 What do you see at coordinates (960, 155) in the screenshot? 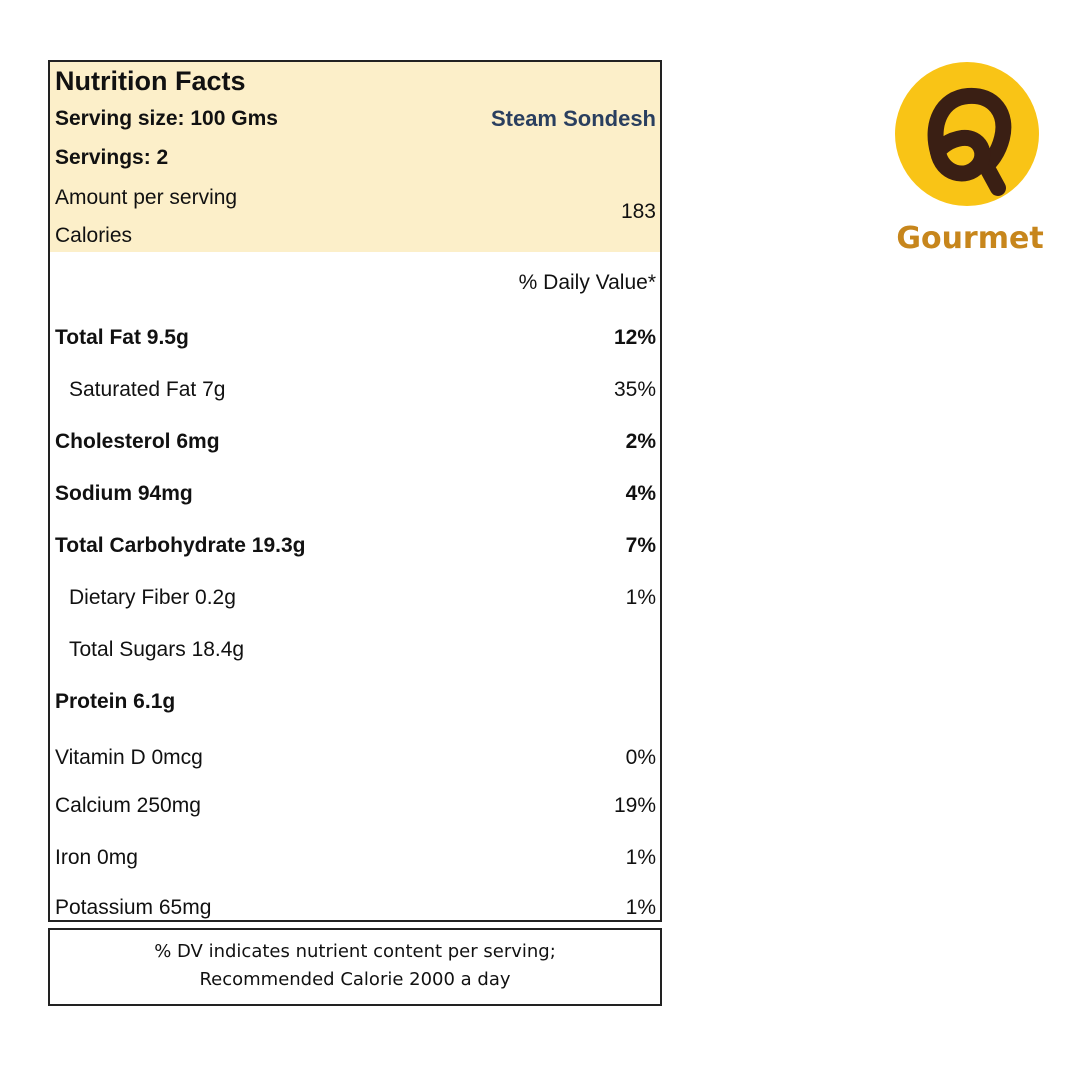
I see `logo-mark-bowl` at bounding box center [960, 155].